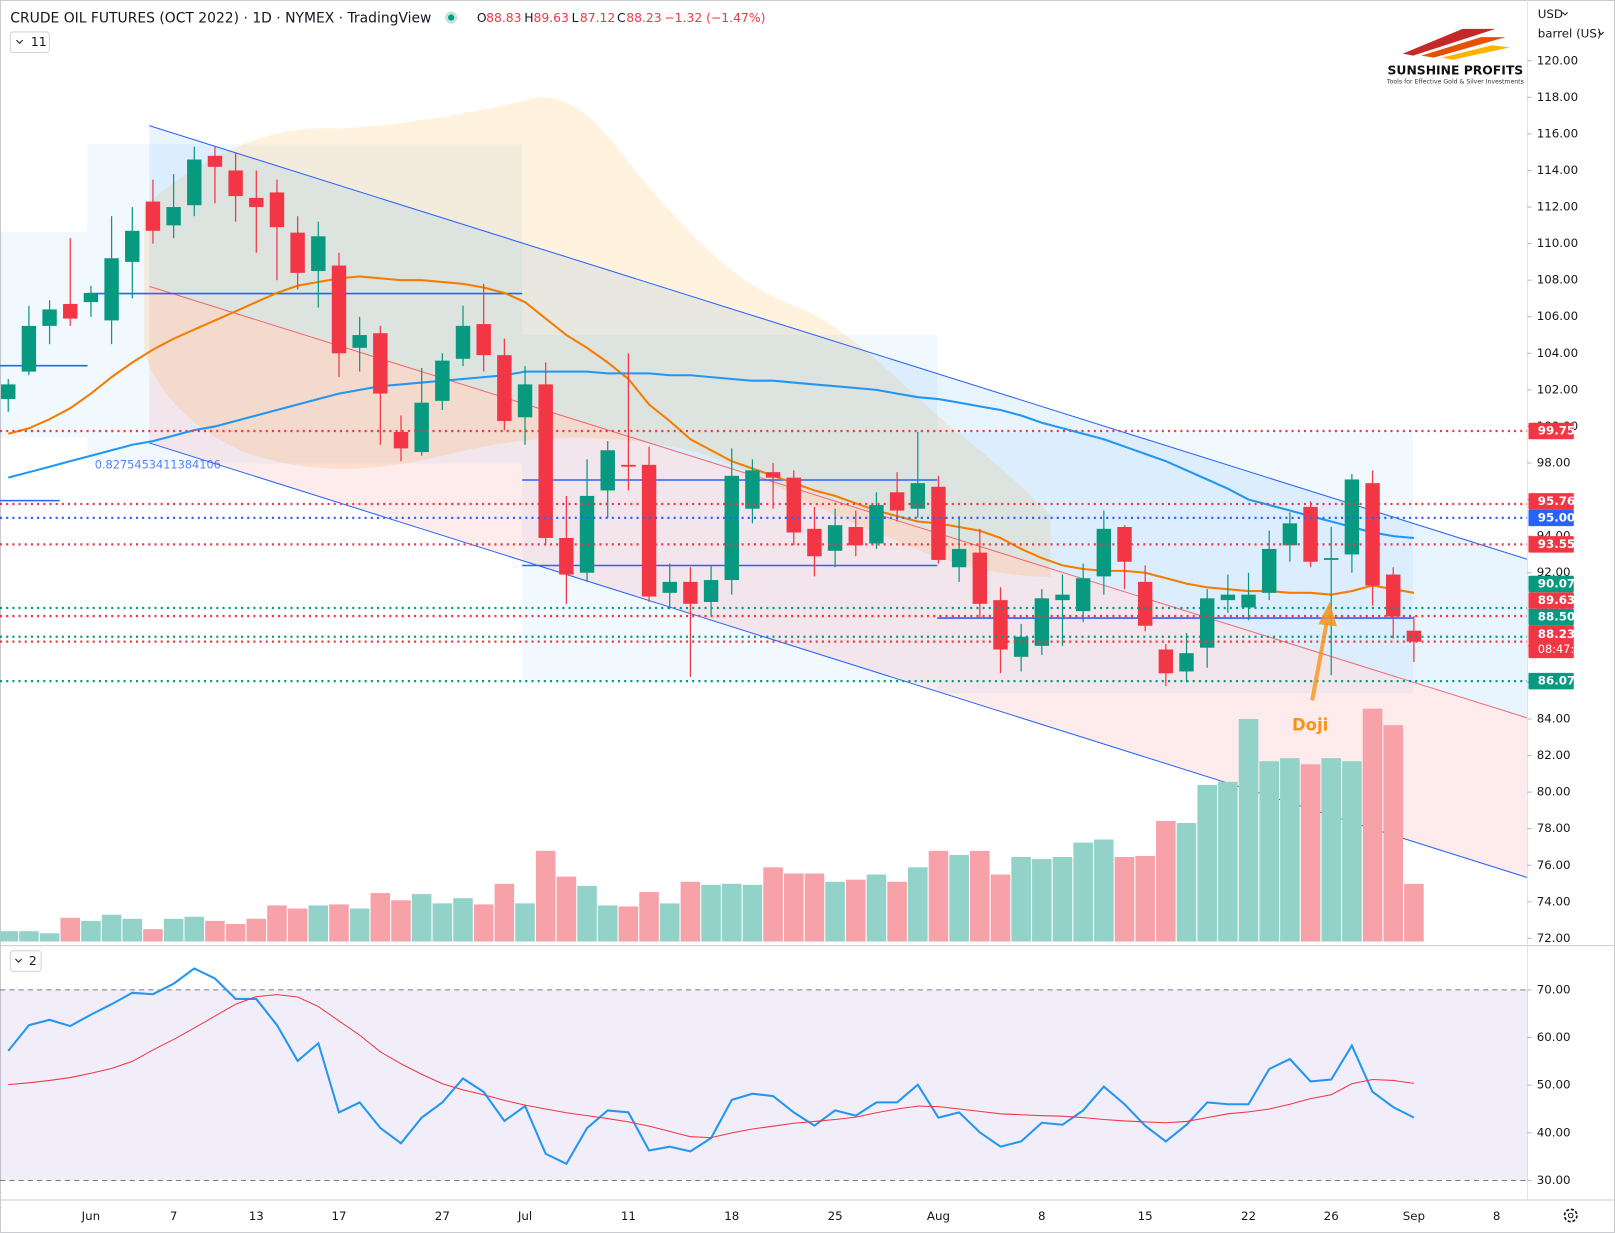  I want to click on y-tick-label: 80.00, so click(1554, 792).